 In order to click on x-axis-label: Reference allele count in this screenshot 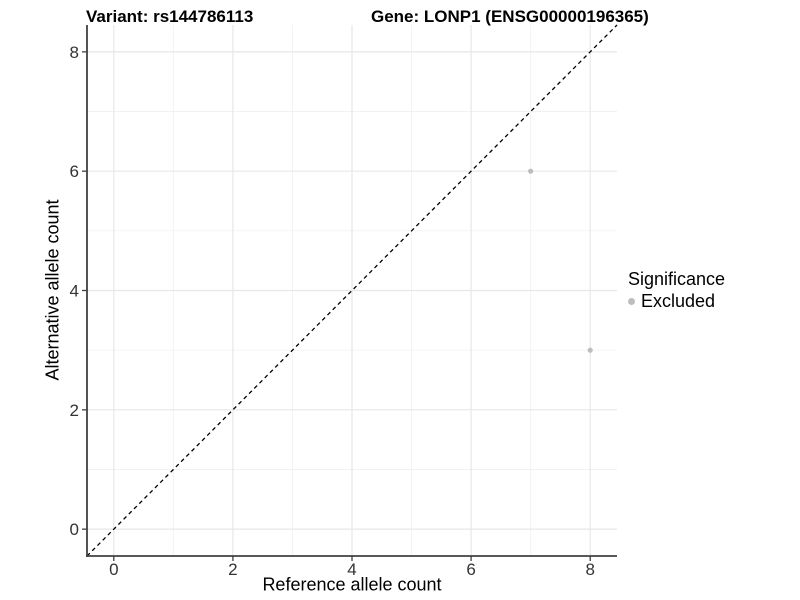, I will do `click(352, 584)`.